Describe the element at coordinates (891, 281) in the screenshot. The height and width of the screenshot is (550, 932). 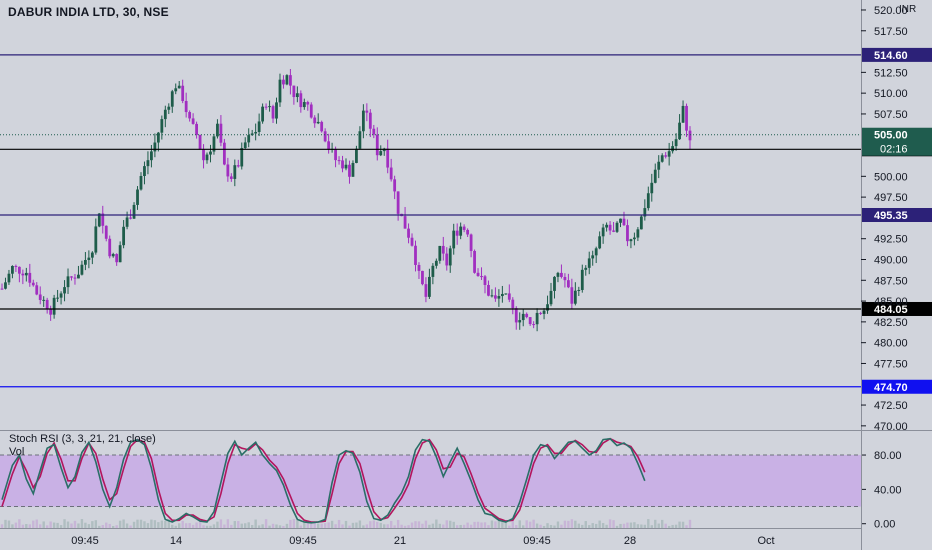
I see `price-tick-label: 487.50` at that location.